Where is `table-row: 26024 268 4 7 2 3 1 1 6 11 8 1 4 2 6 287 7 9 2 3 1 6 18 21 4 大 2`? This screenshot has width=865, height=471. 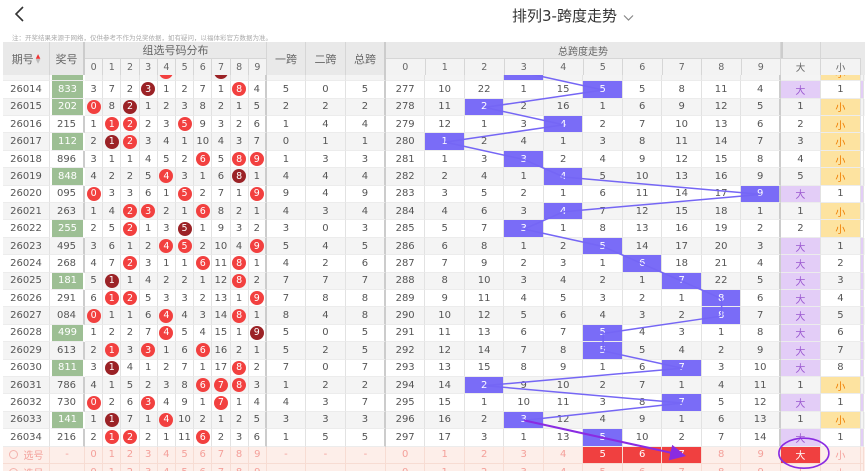 table-row: 26024 268 4 7 2 3 1 1 6 11 8 1 4 2 6 287 7 9 2 3 1 6 18 21 4 大 2 is located at coordinates (434, 264).